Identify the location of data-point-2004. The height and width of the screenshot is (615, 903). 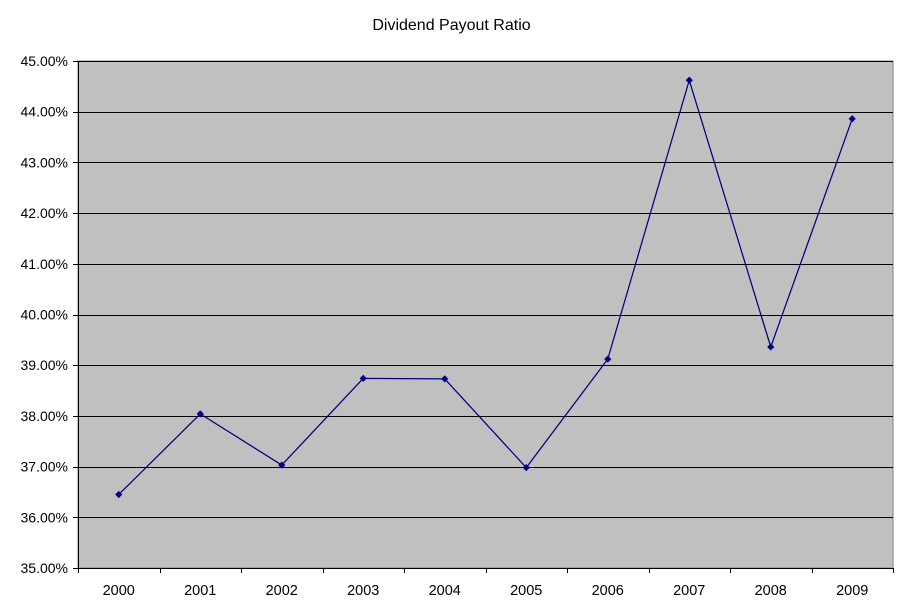
(445, 379).